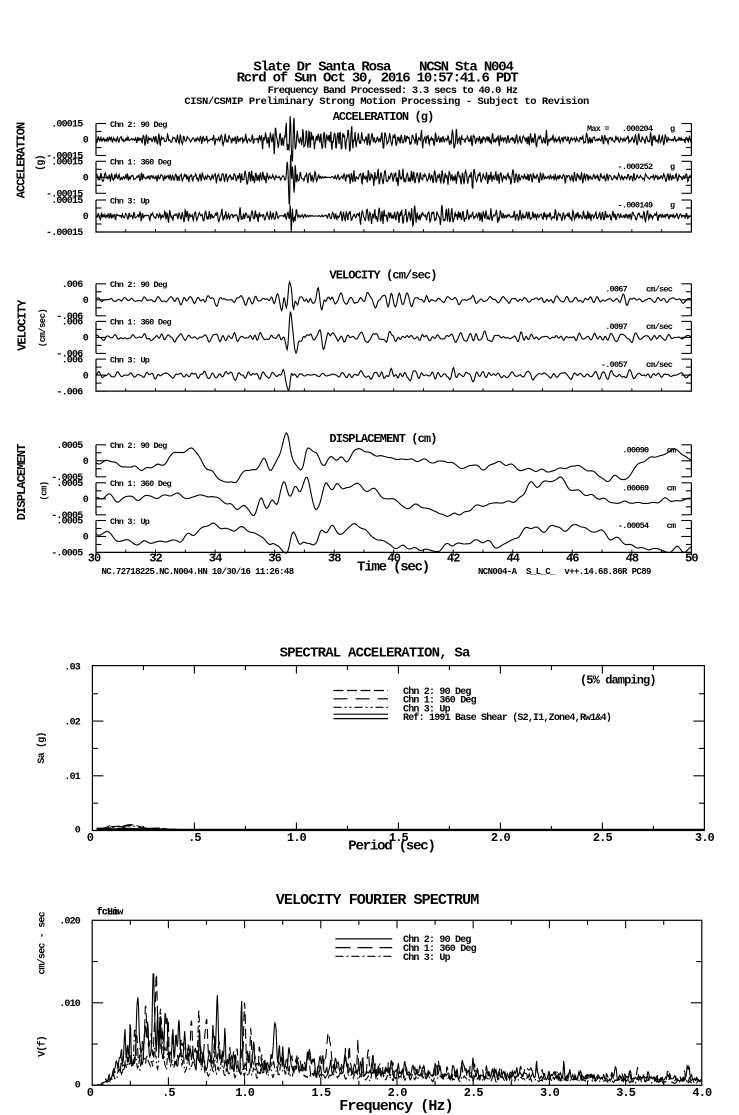 This screenshot has width=739, height=1115. I want to click on svg-text: 30, so click(94, 559).